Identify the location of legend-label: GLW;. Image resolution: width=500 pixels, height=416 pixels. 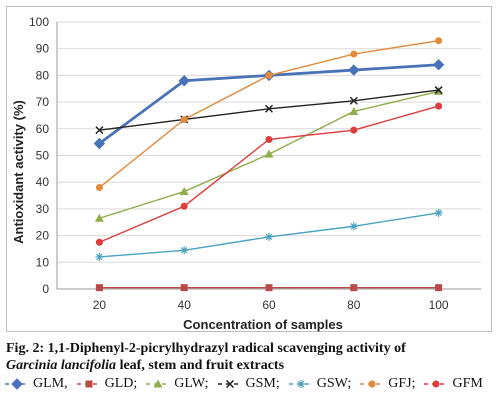
(191, 383).